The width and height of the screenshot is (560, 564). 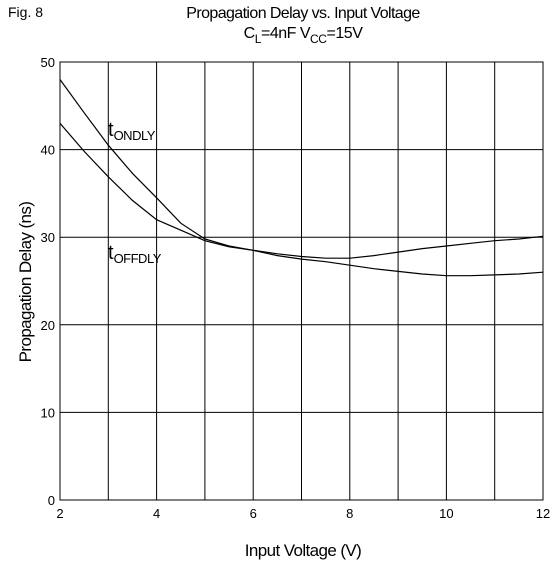 I want to click on chart-title: Propagation Delay vs. Input Voltage, so click(x=303, y=13).